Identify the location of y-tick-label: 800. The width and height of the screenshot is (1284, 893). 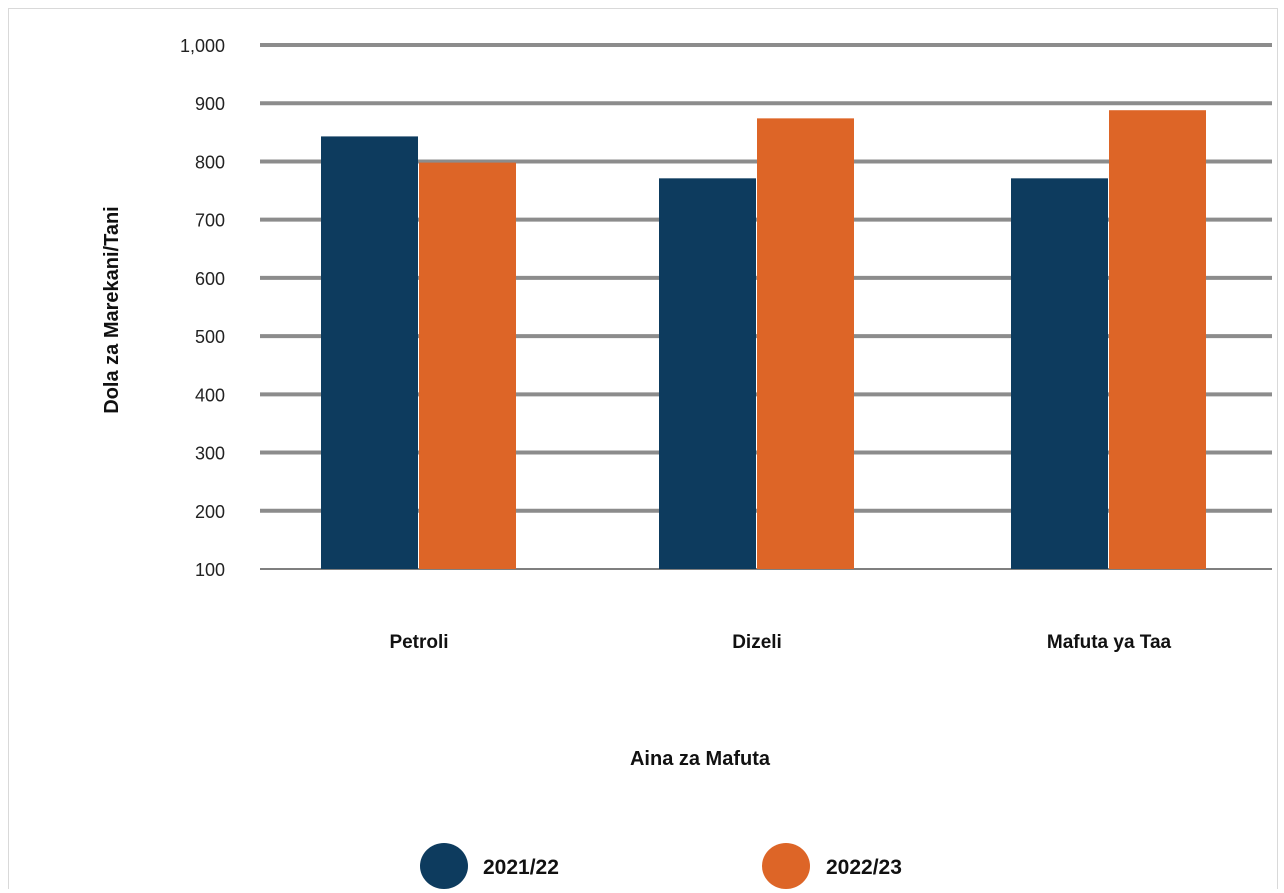
(210, 162).